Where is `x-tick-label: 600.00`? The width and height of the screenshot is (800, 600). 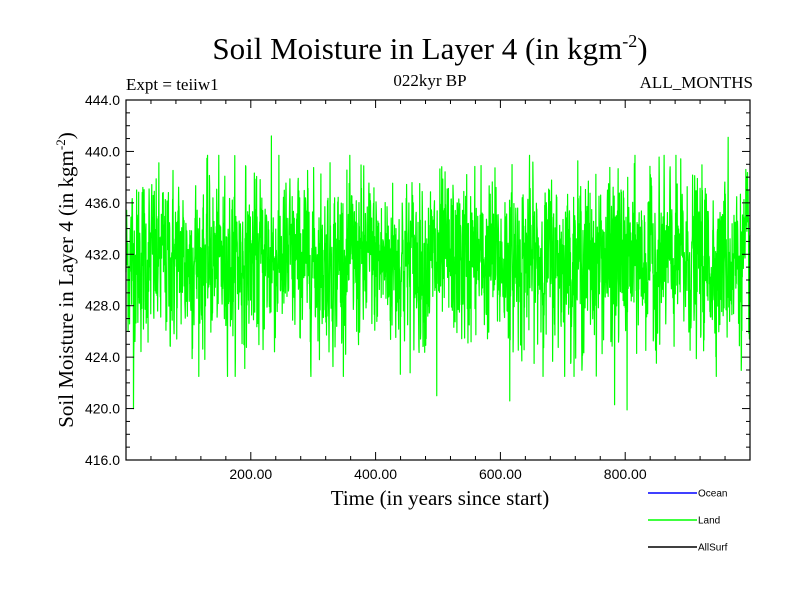 x-tick-label: 600.00 is located at coordinates (500, 474).